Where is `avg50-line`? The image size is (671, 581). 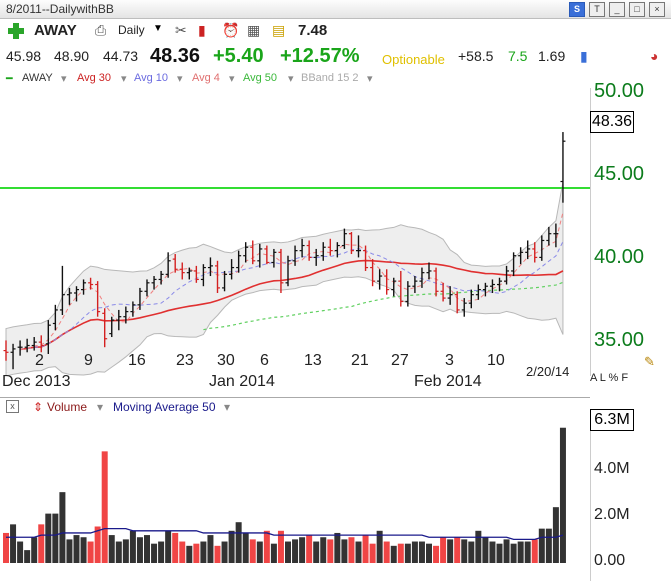 avg50-line is located at coordinates (383, 306).